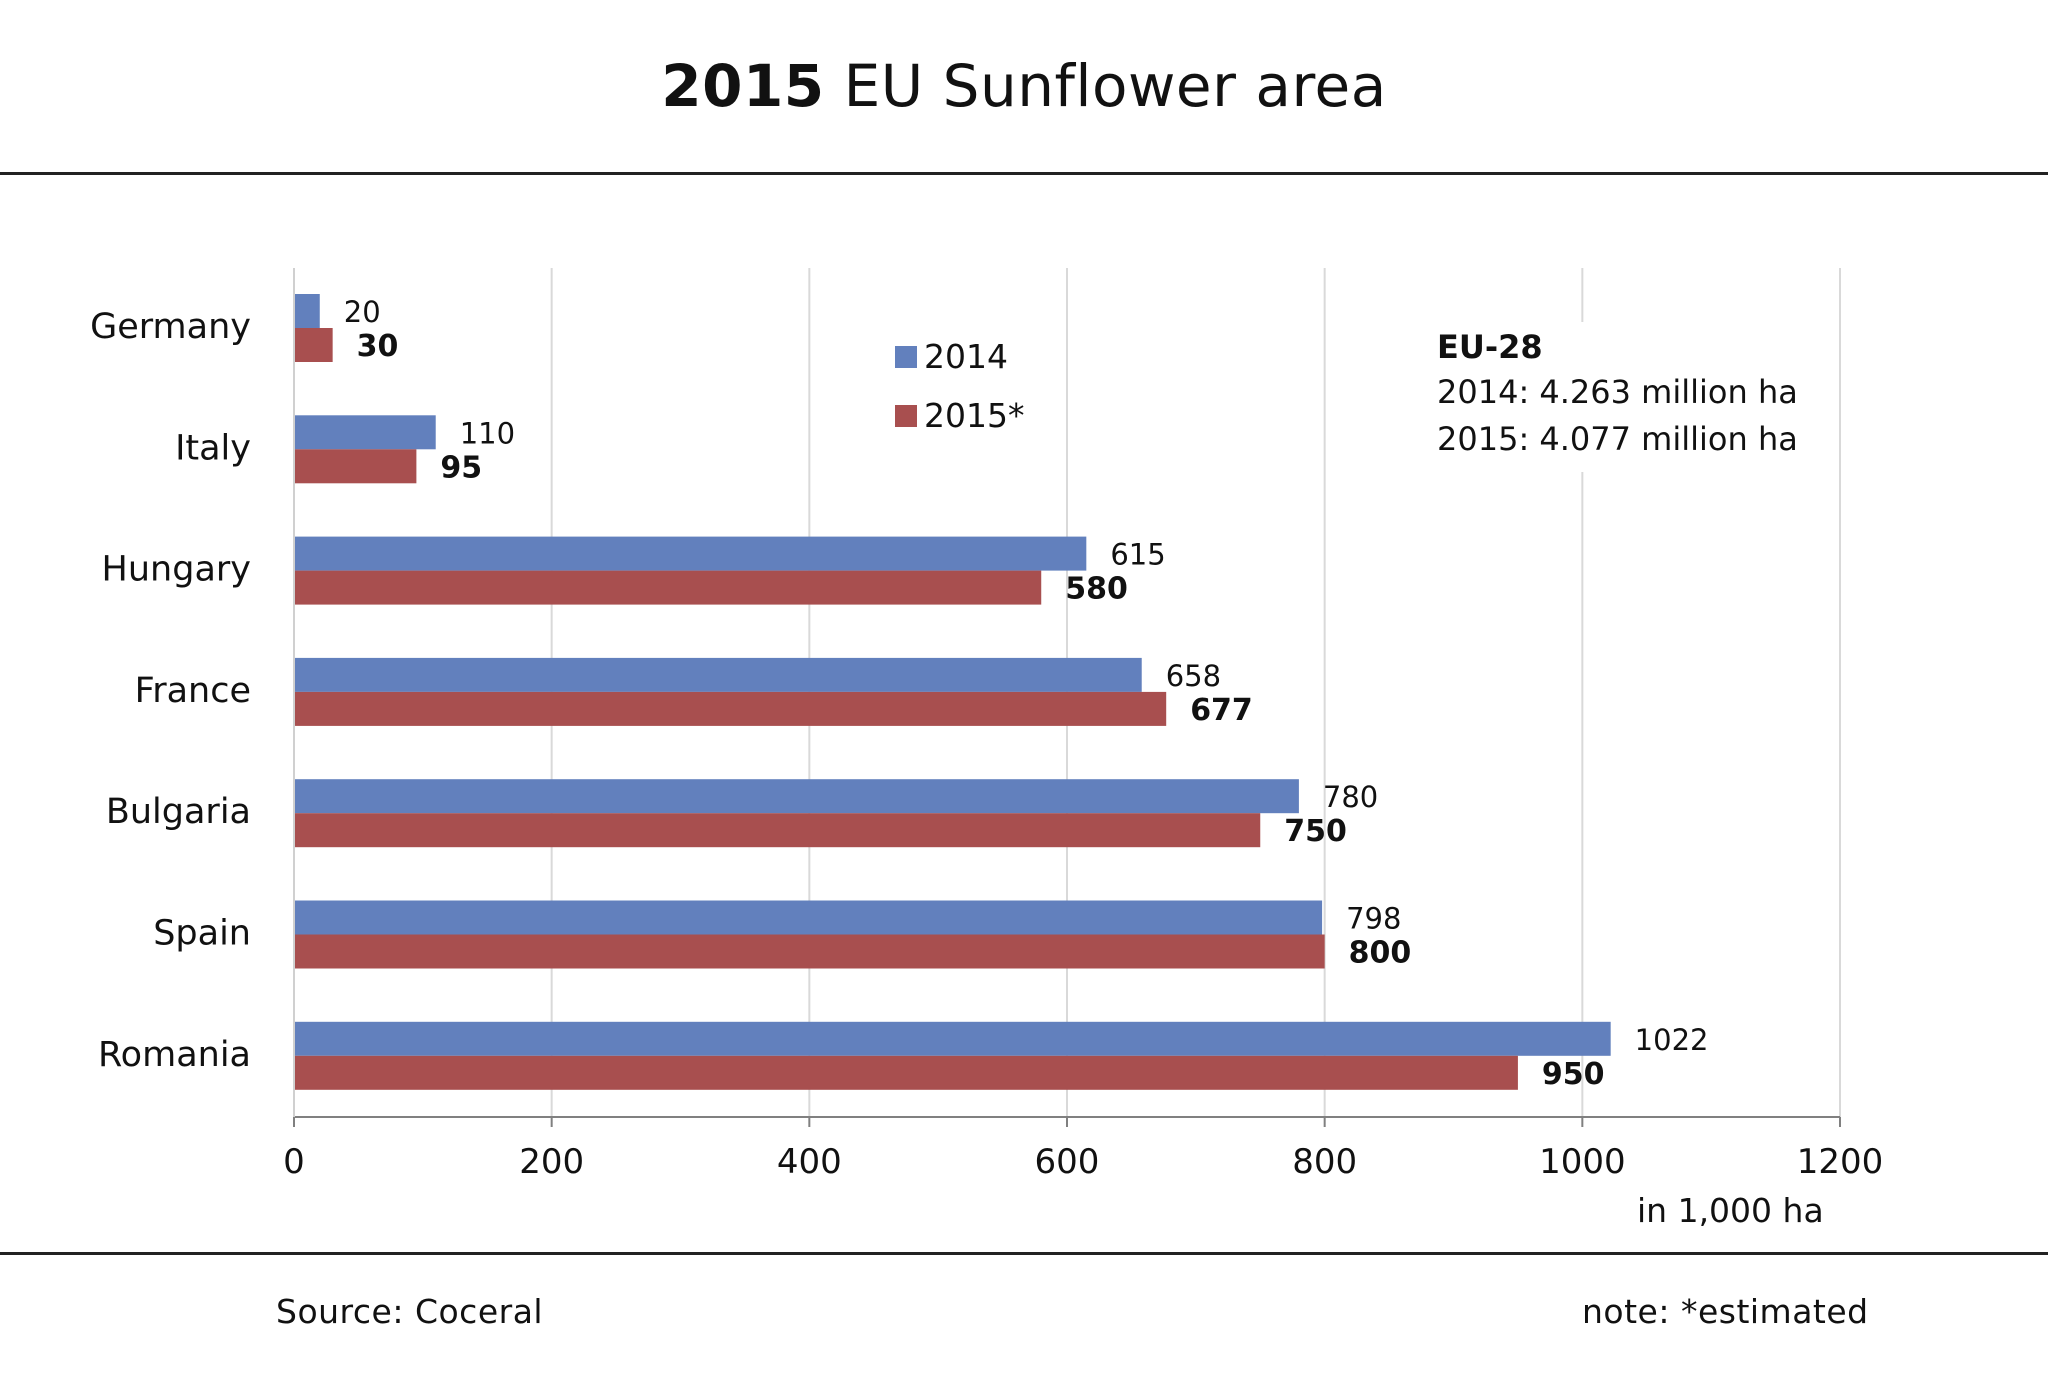 This screenshot has height=1400, width=2048. What do you see at coordinates (809, 1162) in the screenshot?
I see `x-tick-label: 400` at bounding box center [809, 1162].